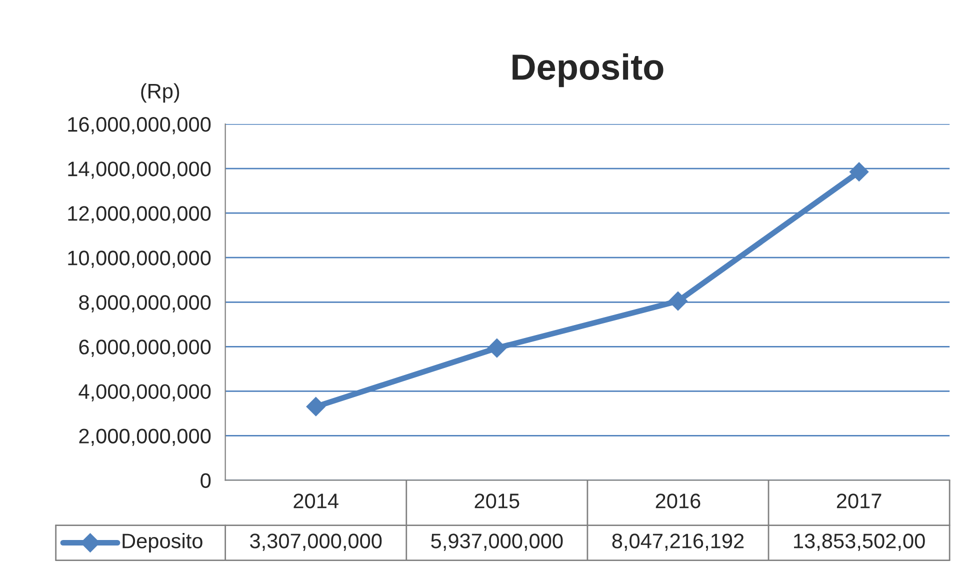 This screenshot has height=569, width=967. What do you see at coordinates (497, 542) in the screenshot?
I see `data-label: 5,937,000,000` at bounding box center [497, 542].